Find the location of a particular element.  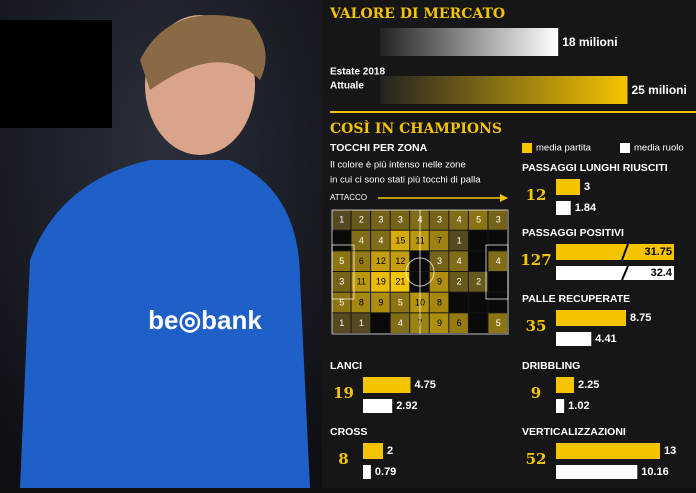

stat-value: 3 is located at coordinates (587, 187).